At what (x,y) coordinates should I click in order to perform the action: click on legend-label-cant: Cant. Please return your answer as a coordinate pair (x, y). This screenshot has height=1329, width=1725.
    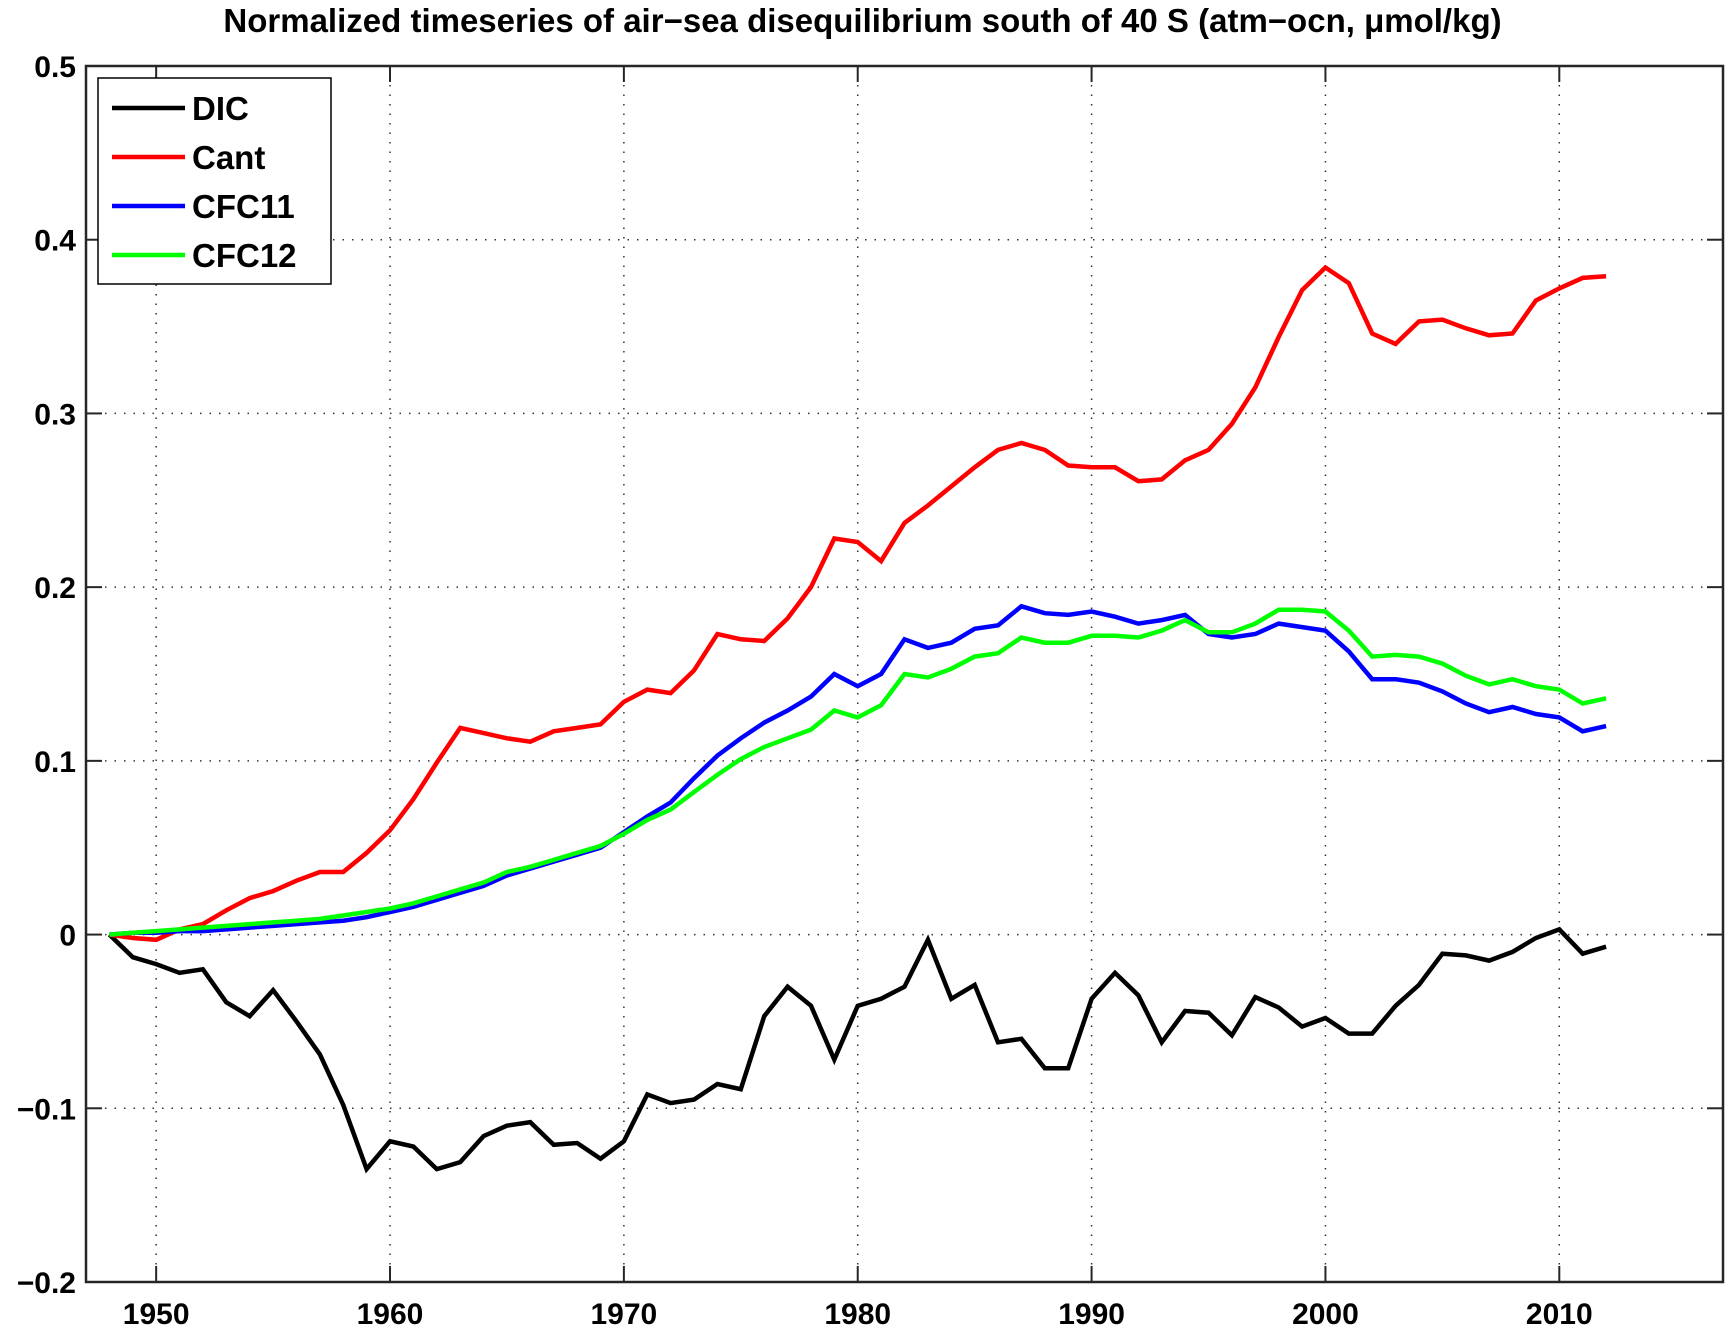
    Looking at the image, I should click on (228, 157).